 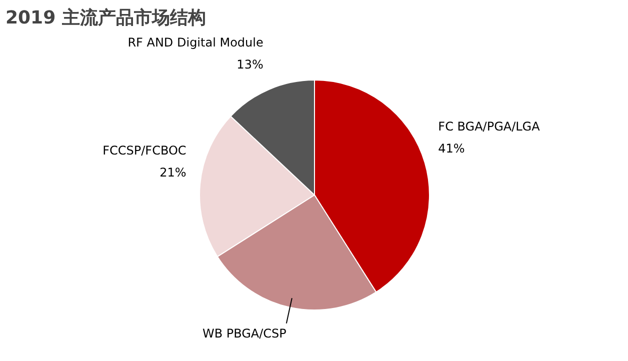 What do you see at coordinates (250, 64) in the screenshot?
I see `data-label: 13%` at bounding box center [250, 64].